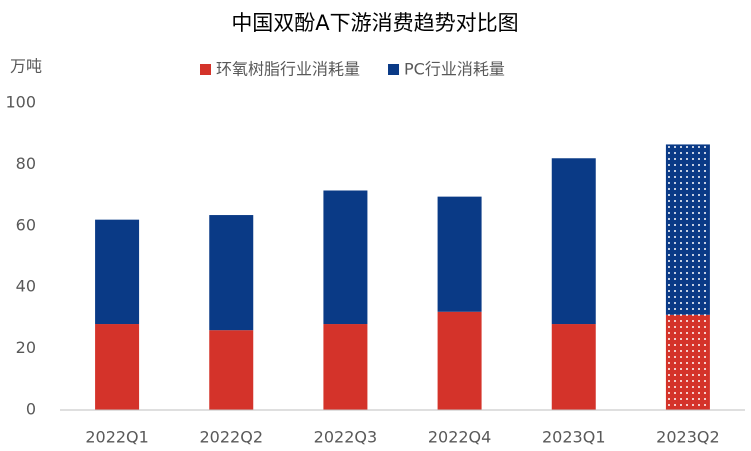 This screenshot has width=751, height=451. I want to click on y-tick-label: 20, so click(26, 347).